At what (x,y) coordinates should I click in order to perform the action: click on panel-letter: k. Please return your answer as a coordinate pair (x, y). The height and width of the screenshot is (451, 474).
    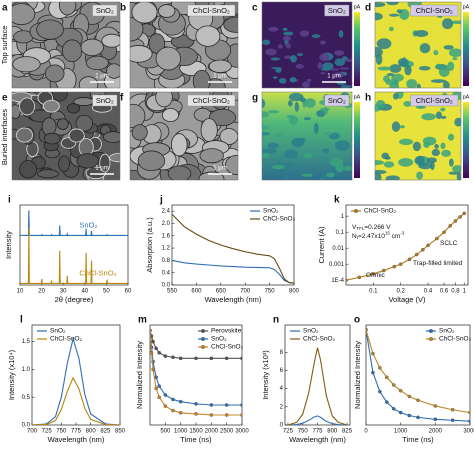
    Looking at the image, I should click on (337, 200).